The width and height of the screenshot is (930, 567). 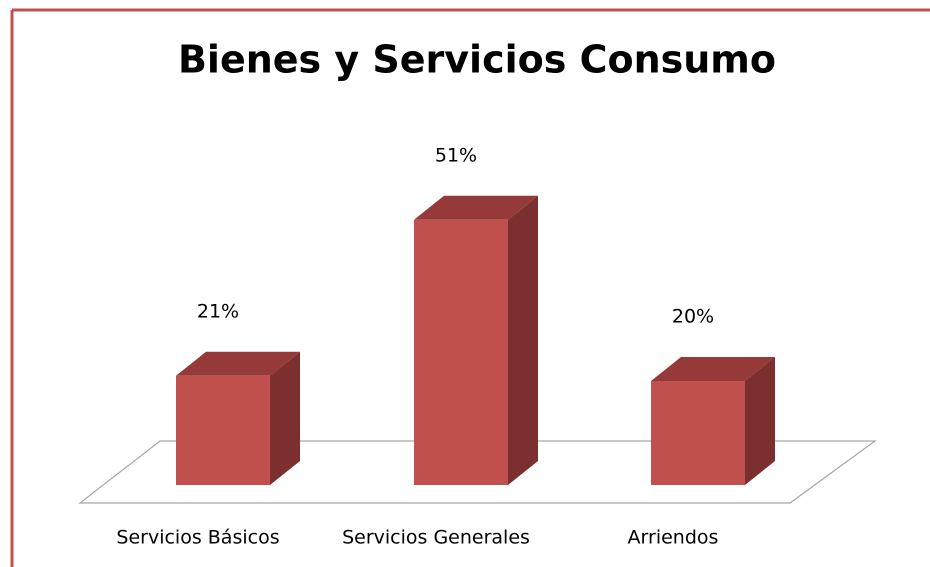 What do you see at coordinates (693, 317) in the screenshot?
I see `value-label: 20%` at bounding box center [693, 317].